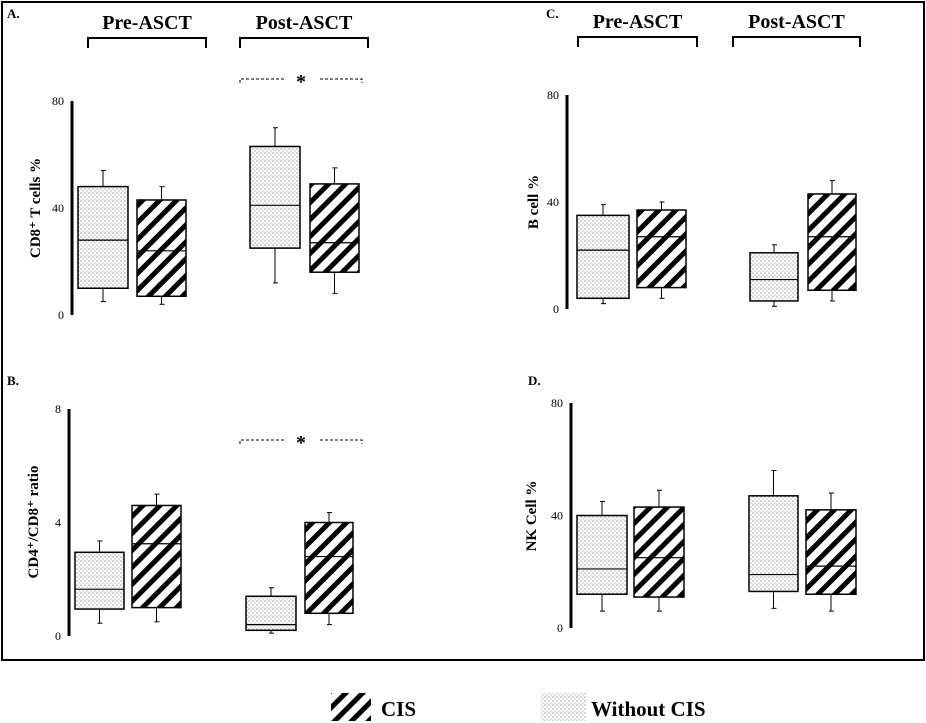 This screenshot has width=926, height=723. I want to click on panel-letter: D., so click(534, 380).